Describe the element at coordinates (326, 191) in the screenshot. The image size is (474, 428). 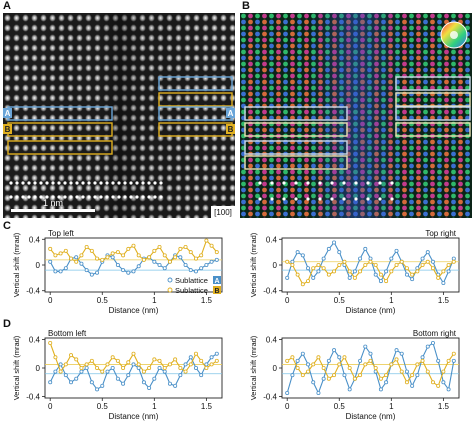
I see `marker-dots-b` at that location.